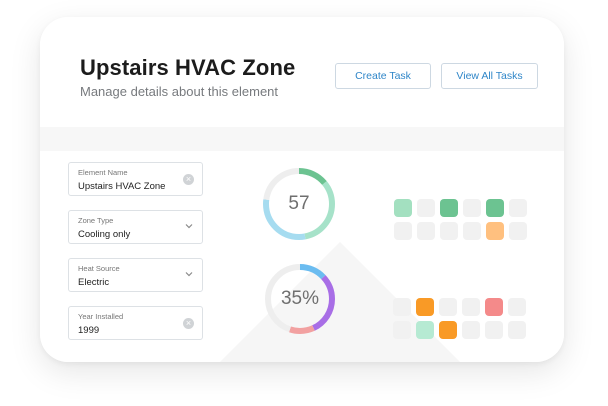 This screenshot has height=406, width=608. What do you see at coordinates (188, 67) in the screenshot?
I see `page-title: Upstairs HVAC Zone` at bounding box center [188, 67].